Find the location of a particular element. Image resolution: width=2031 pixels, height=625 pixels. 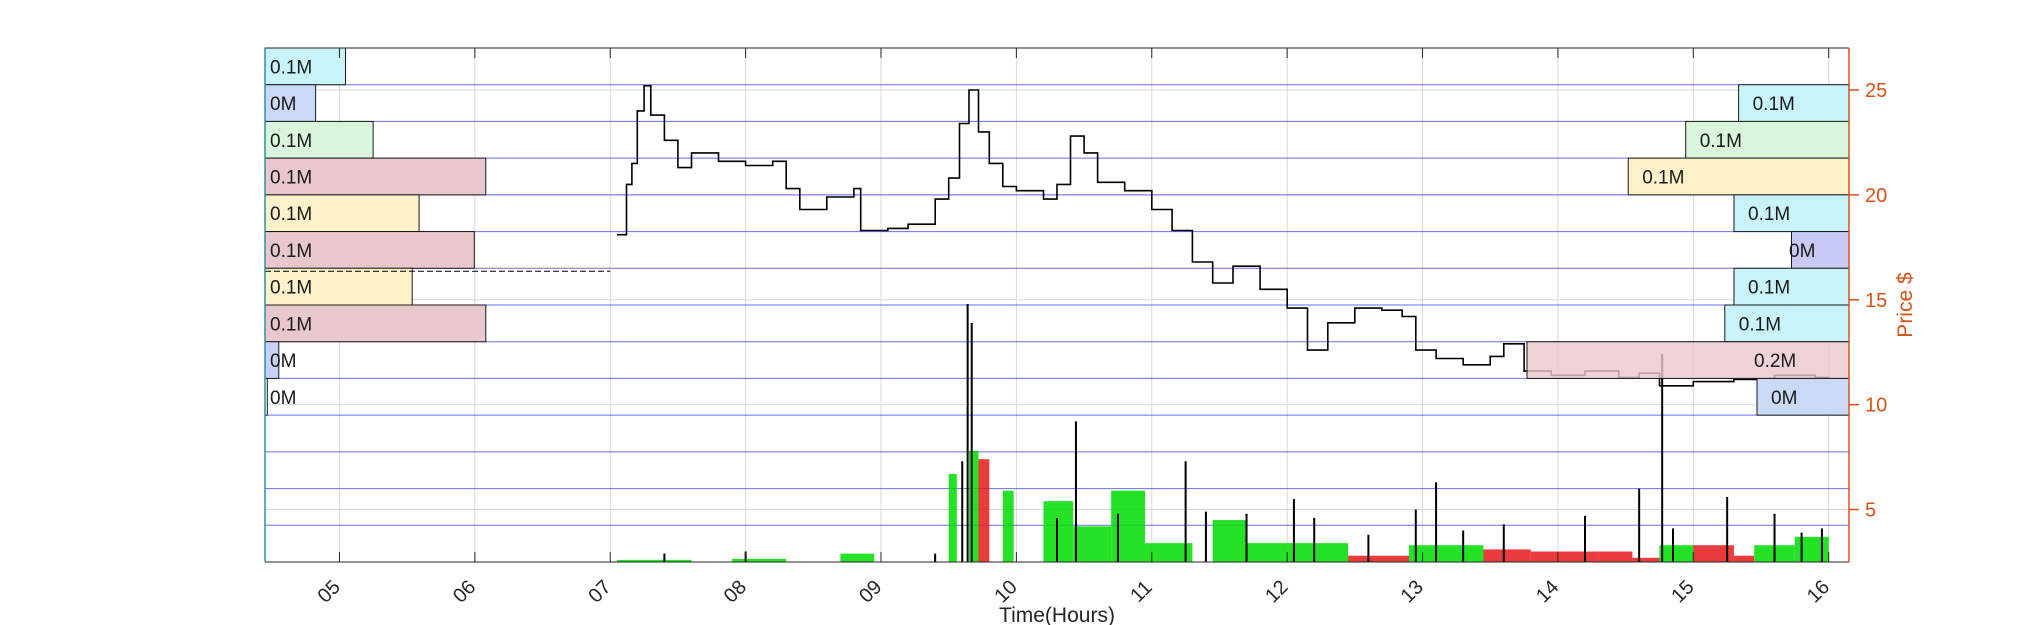

volume-profile-left: 0.1M 0M 0.1M 0.1M 0.1M 0.1M 0.1M 0.1M 0M 0M is located at coordinates (437, 231).